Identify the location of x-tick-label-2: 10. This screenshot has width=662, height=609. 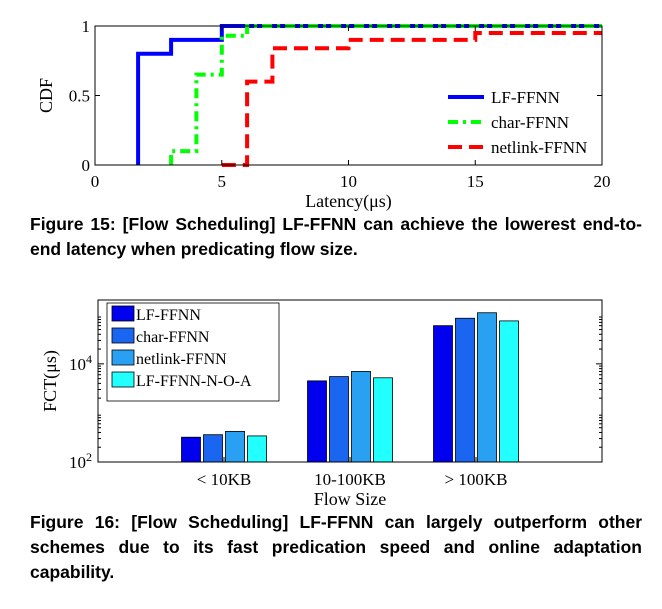
(348, 181).